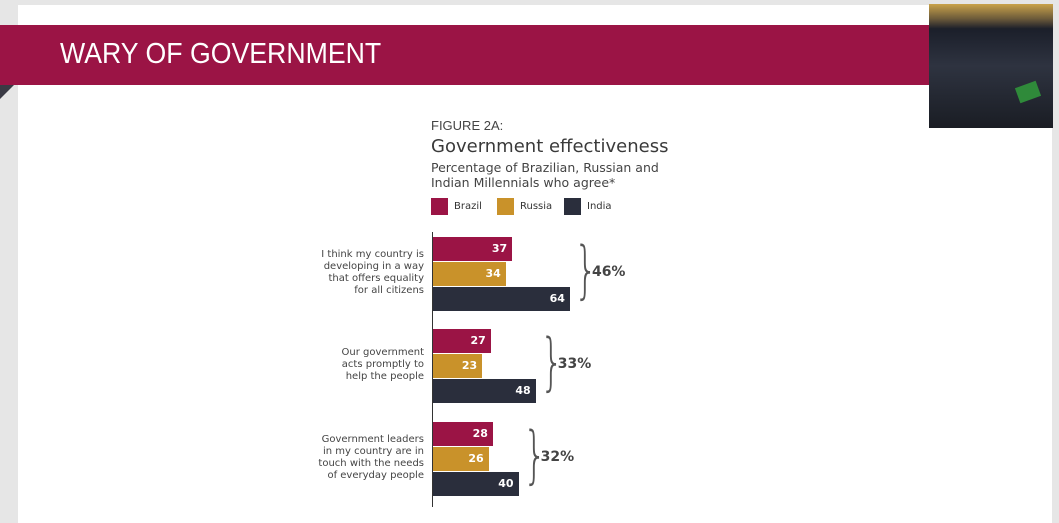 This screenshot has height=523, width=1059. What do you see at coordinates (461, 459) in the screenshot?
I see `bar-russia: 26` at bounding box center [461, 459].